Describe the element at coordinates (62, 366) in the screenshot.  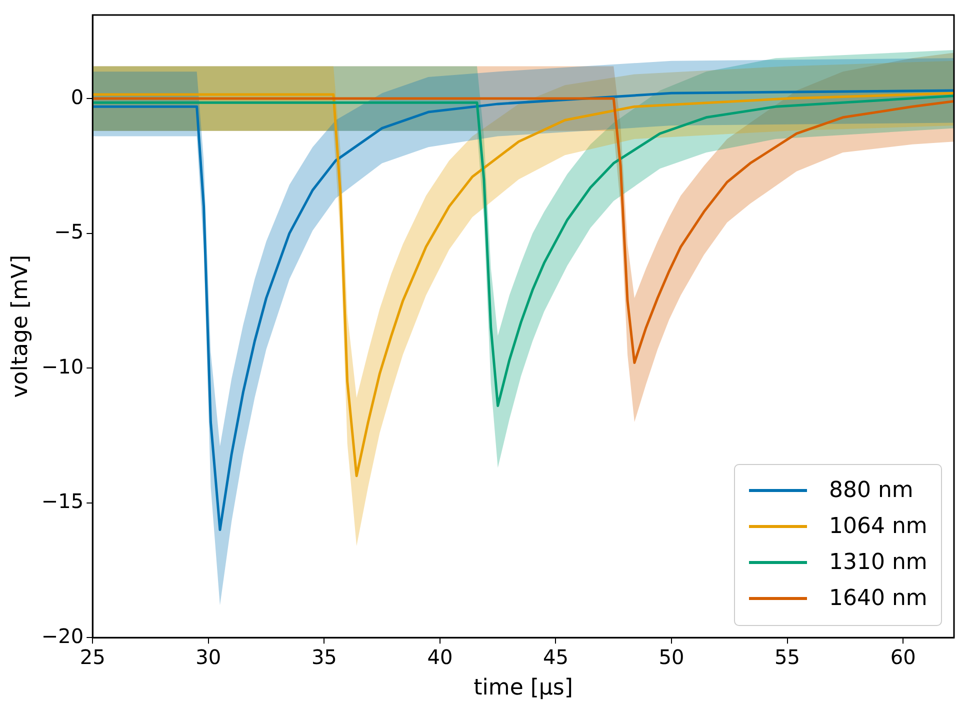
I see `y-tick-label: −10` at that location.